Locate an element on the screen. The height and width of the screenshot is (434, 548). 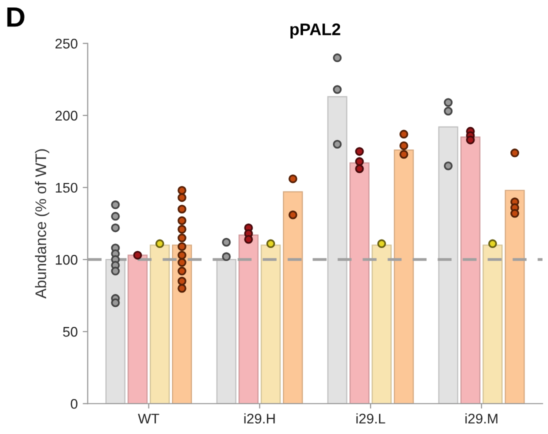
y-tick-label: 0 is located at coordinates (74, 403).